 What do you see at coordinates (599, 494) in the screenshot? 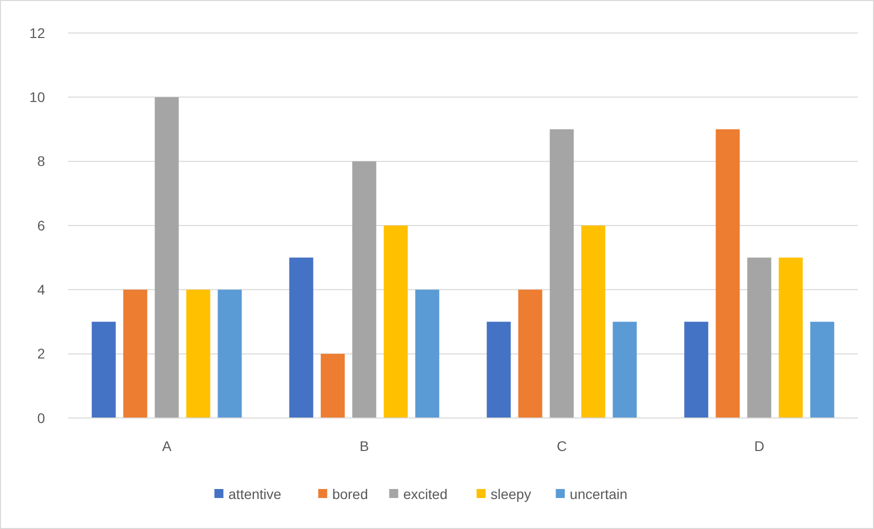
I see `legend-label: uncertain` at bounding box center [599, 494].